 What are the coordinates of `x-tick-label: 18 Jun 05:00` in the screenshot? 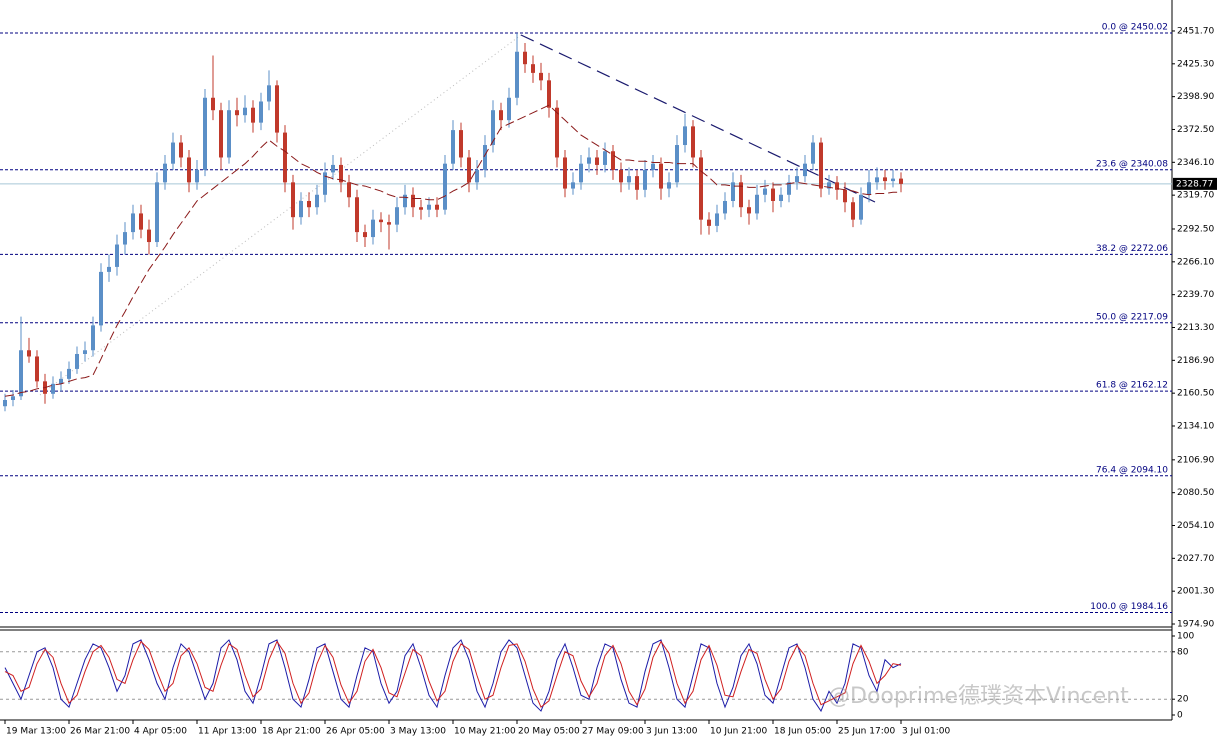 It's located at (802, 732).